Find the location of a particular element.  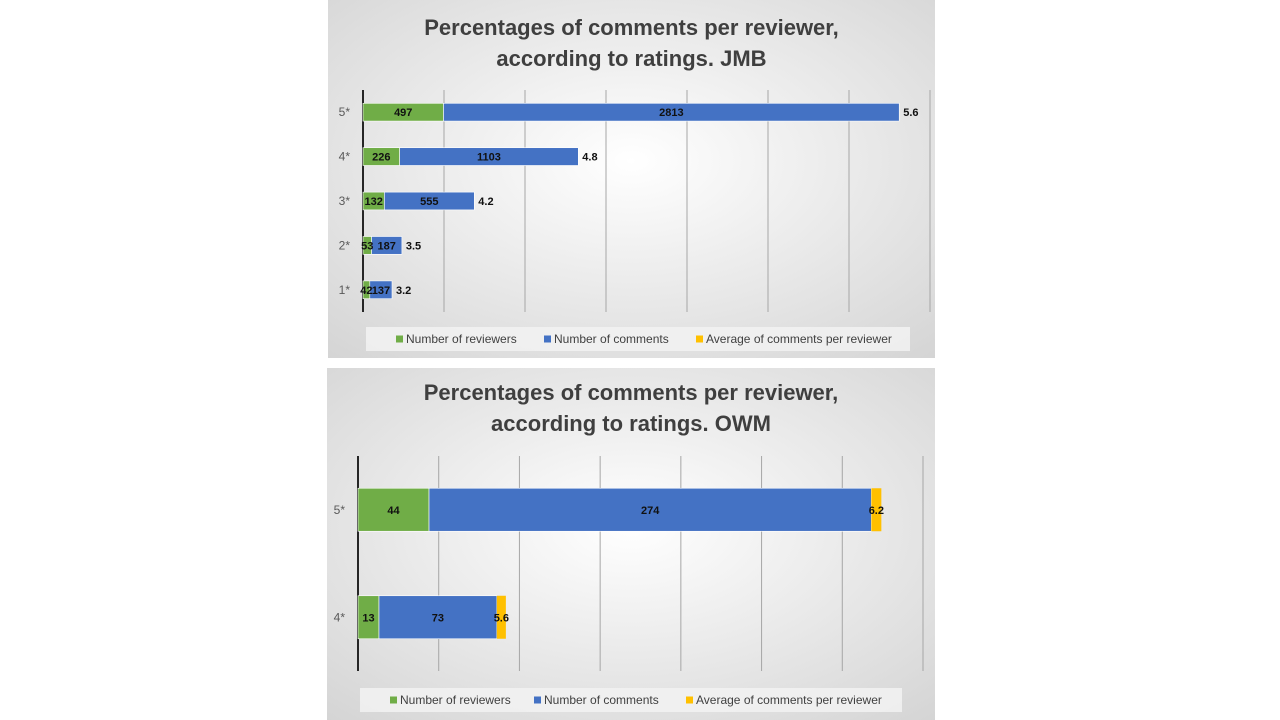

data-label-average-of-comments-per-reviewer: 6.2 is located at coordinates (876, 511).